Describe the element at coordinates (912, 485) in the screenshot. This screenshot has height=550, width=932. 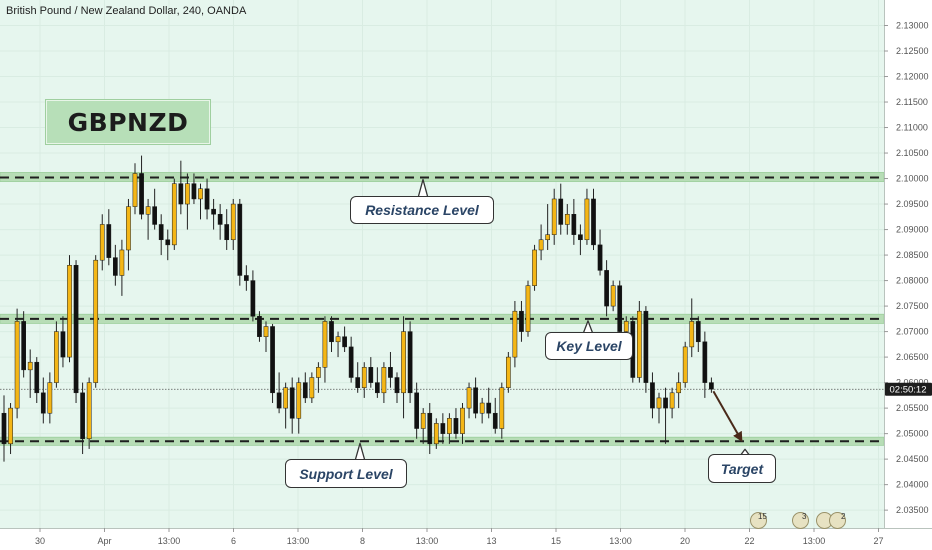
I see `y-tick-label: 2.04000` at that location.